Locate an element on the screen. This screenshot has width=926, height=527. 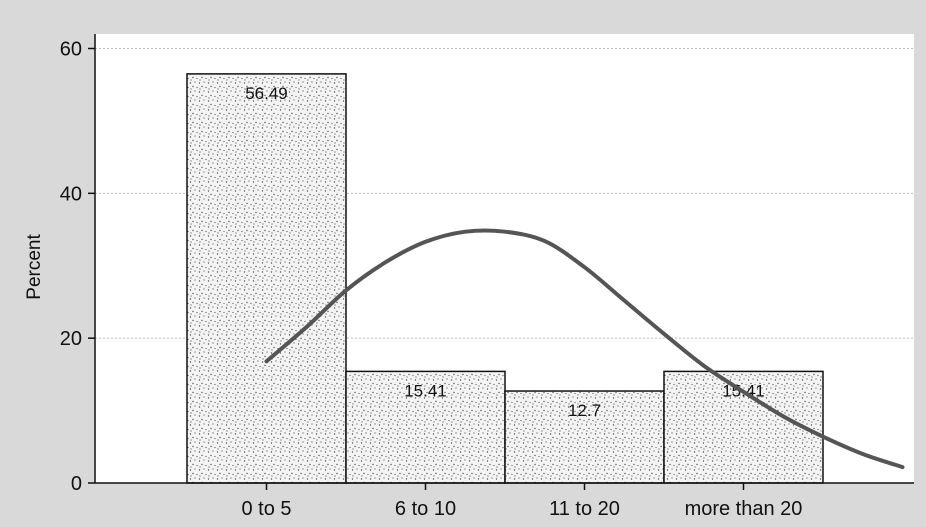
y-tick-label: 60 is located at coordinates (71, 49).